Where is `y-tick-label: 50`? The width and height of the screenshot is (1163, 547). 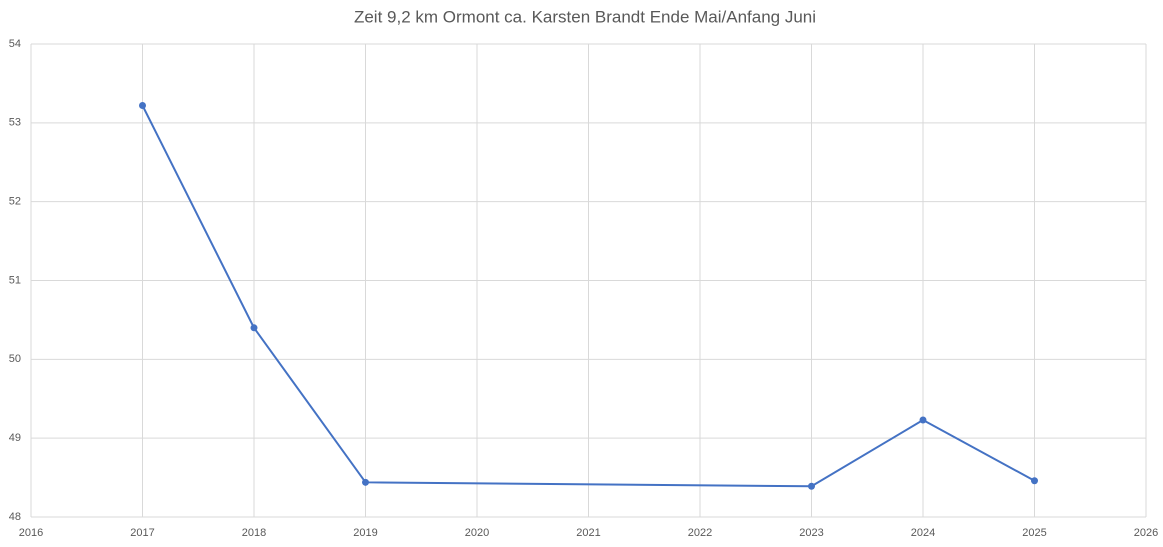
y-tick-label: 50 is located at coordinates (15, 359).